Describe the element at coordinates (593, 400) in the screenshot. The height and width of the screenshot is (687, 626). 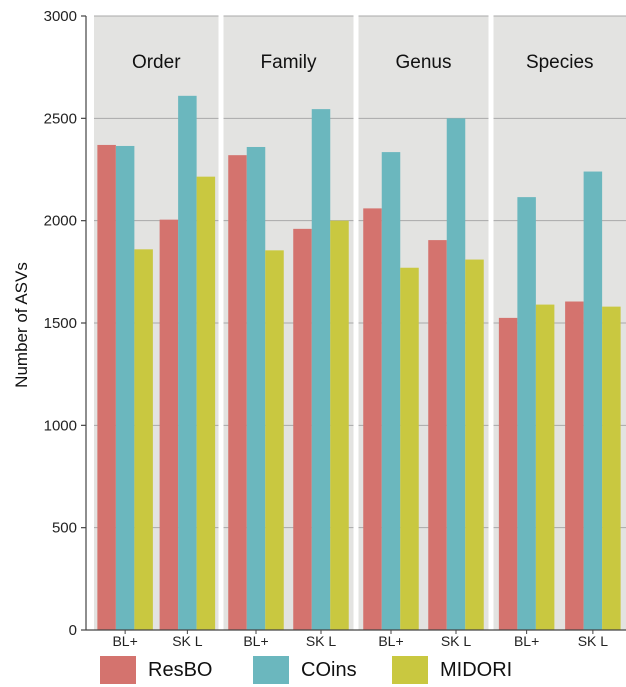
I see `bar-species-sk-l-coins` at that location.